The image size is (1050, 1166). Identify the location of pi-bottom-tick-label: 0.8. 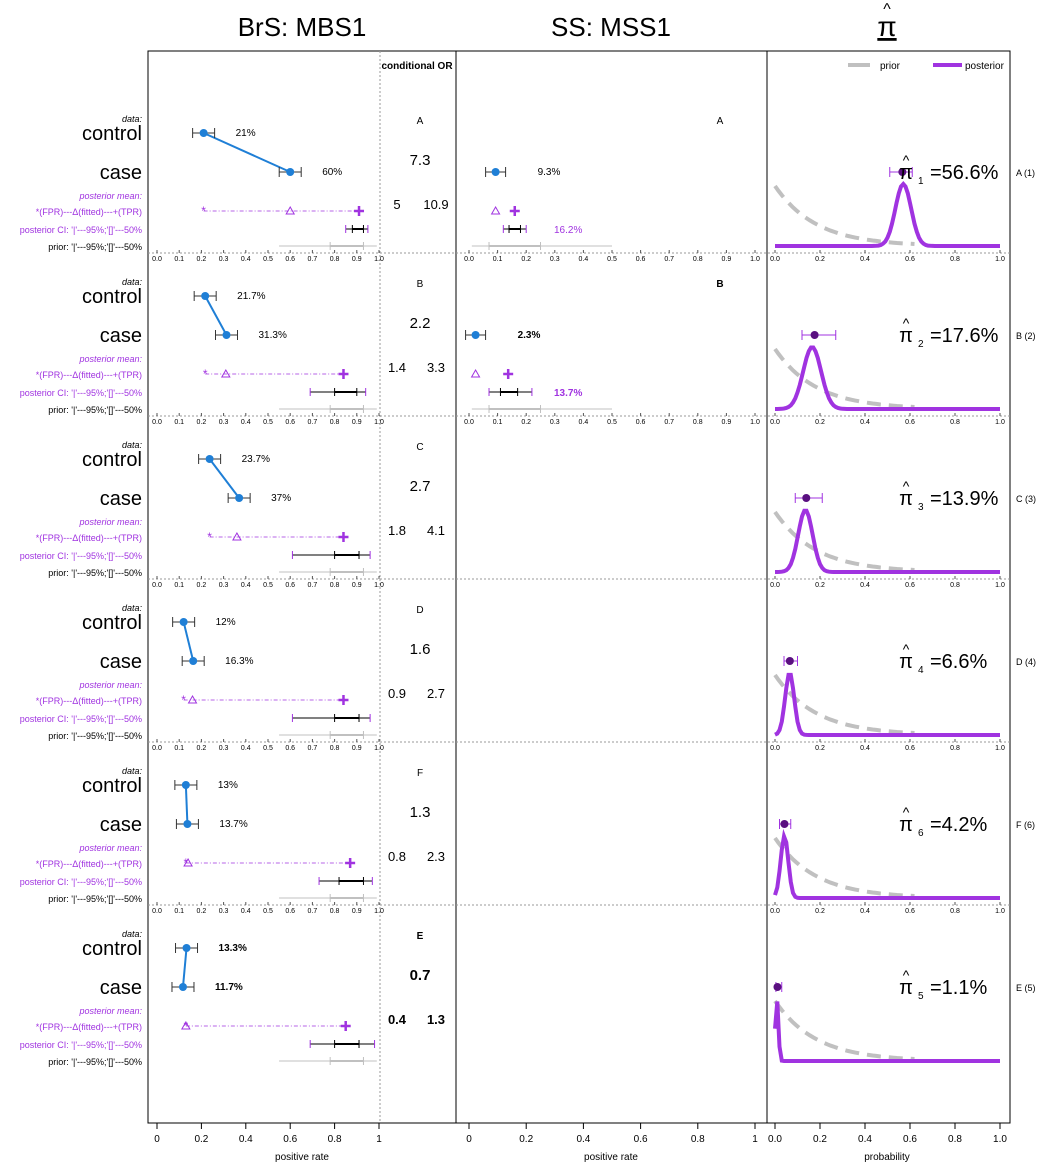
(955, 1139).